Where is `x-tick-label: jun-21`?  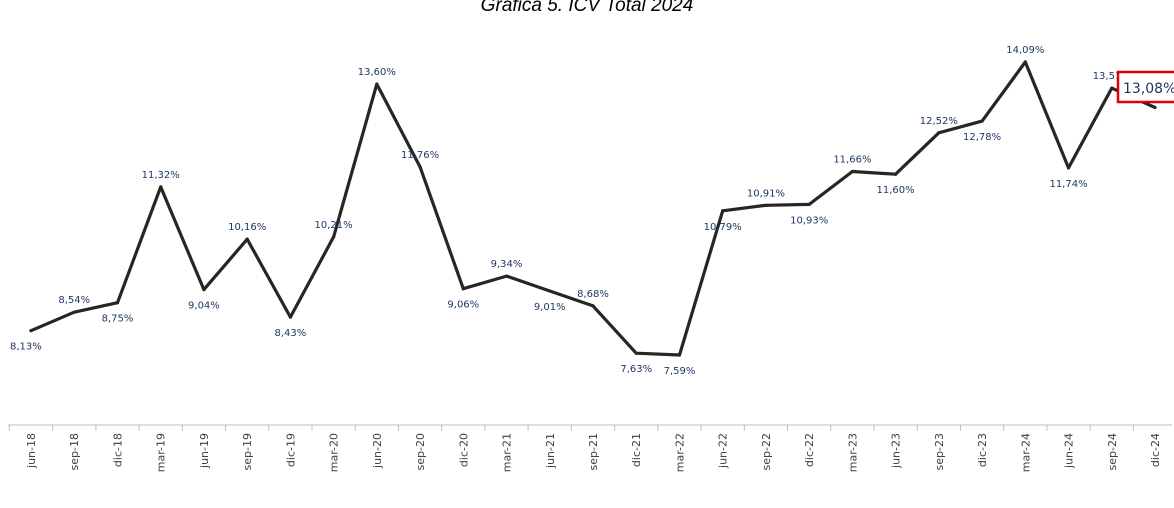
x-tick-label: jun-21 is located at coordinates (550, 451).